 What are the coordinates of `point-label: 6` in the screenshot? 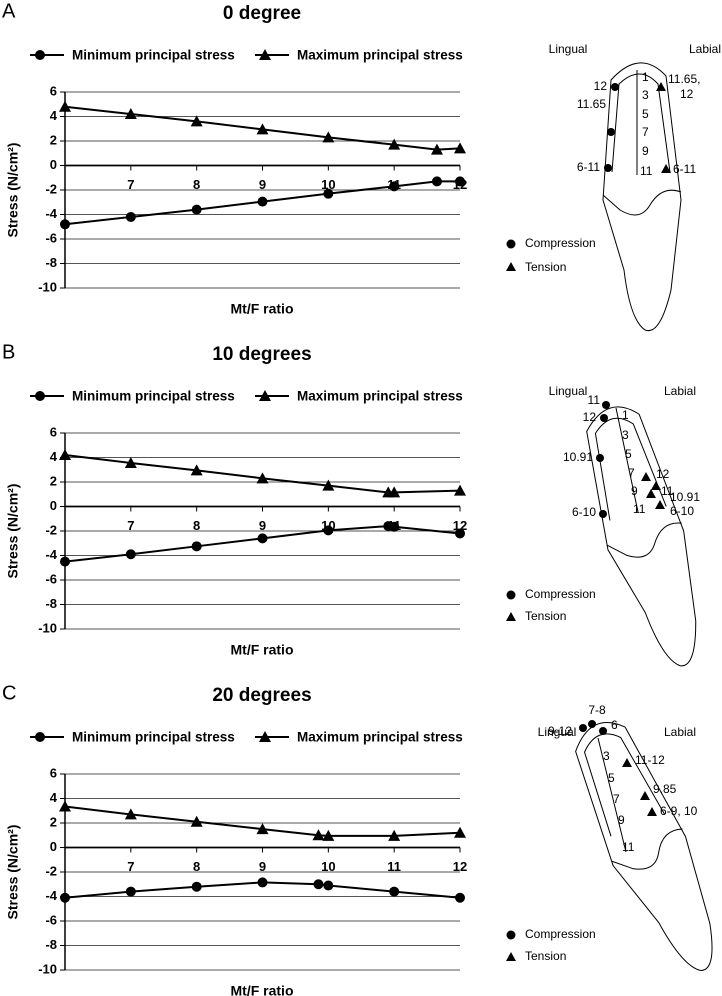 It's located at (614, 725).